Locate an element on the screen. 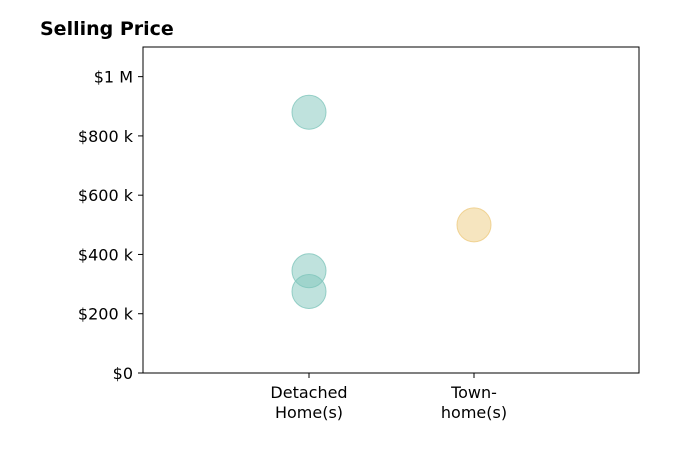 Image resolution: width=679 pixels, height=462 pixels. x-tick-label: home(s) is located at coordinates (474, 412).